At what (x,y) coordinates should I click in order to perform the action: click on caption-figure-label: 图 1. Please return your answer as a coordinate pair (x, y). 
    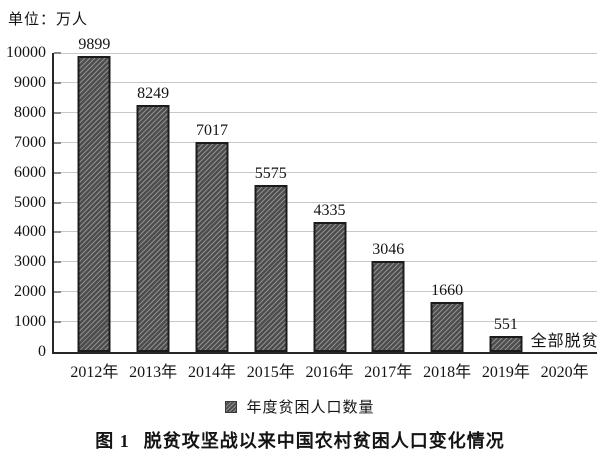
    Looking at the image, I should click on (112, 441).